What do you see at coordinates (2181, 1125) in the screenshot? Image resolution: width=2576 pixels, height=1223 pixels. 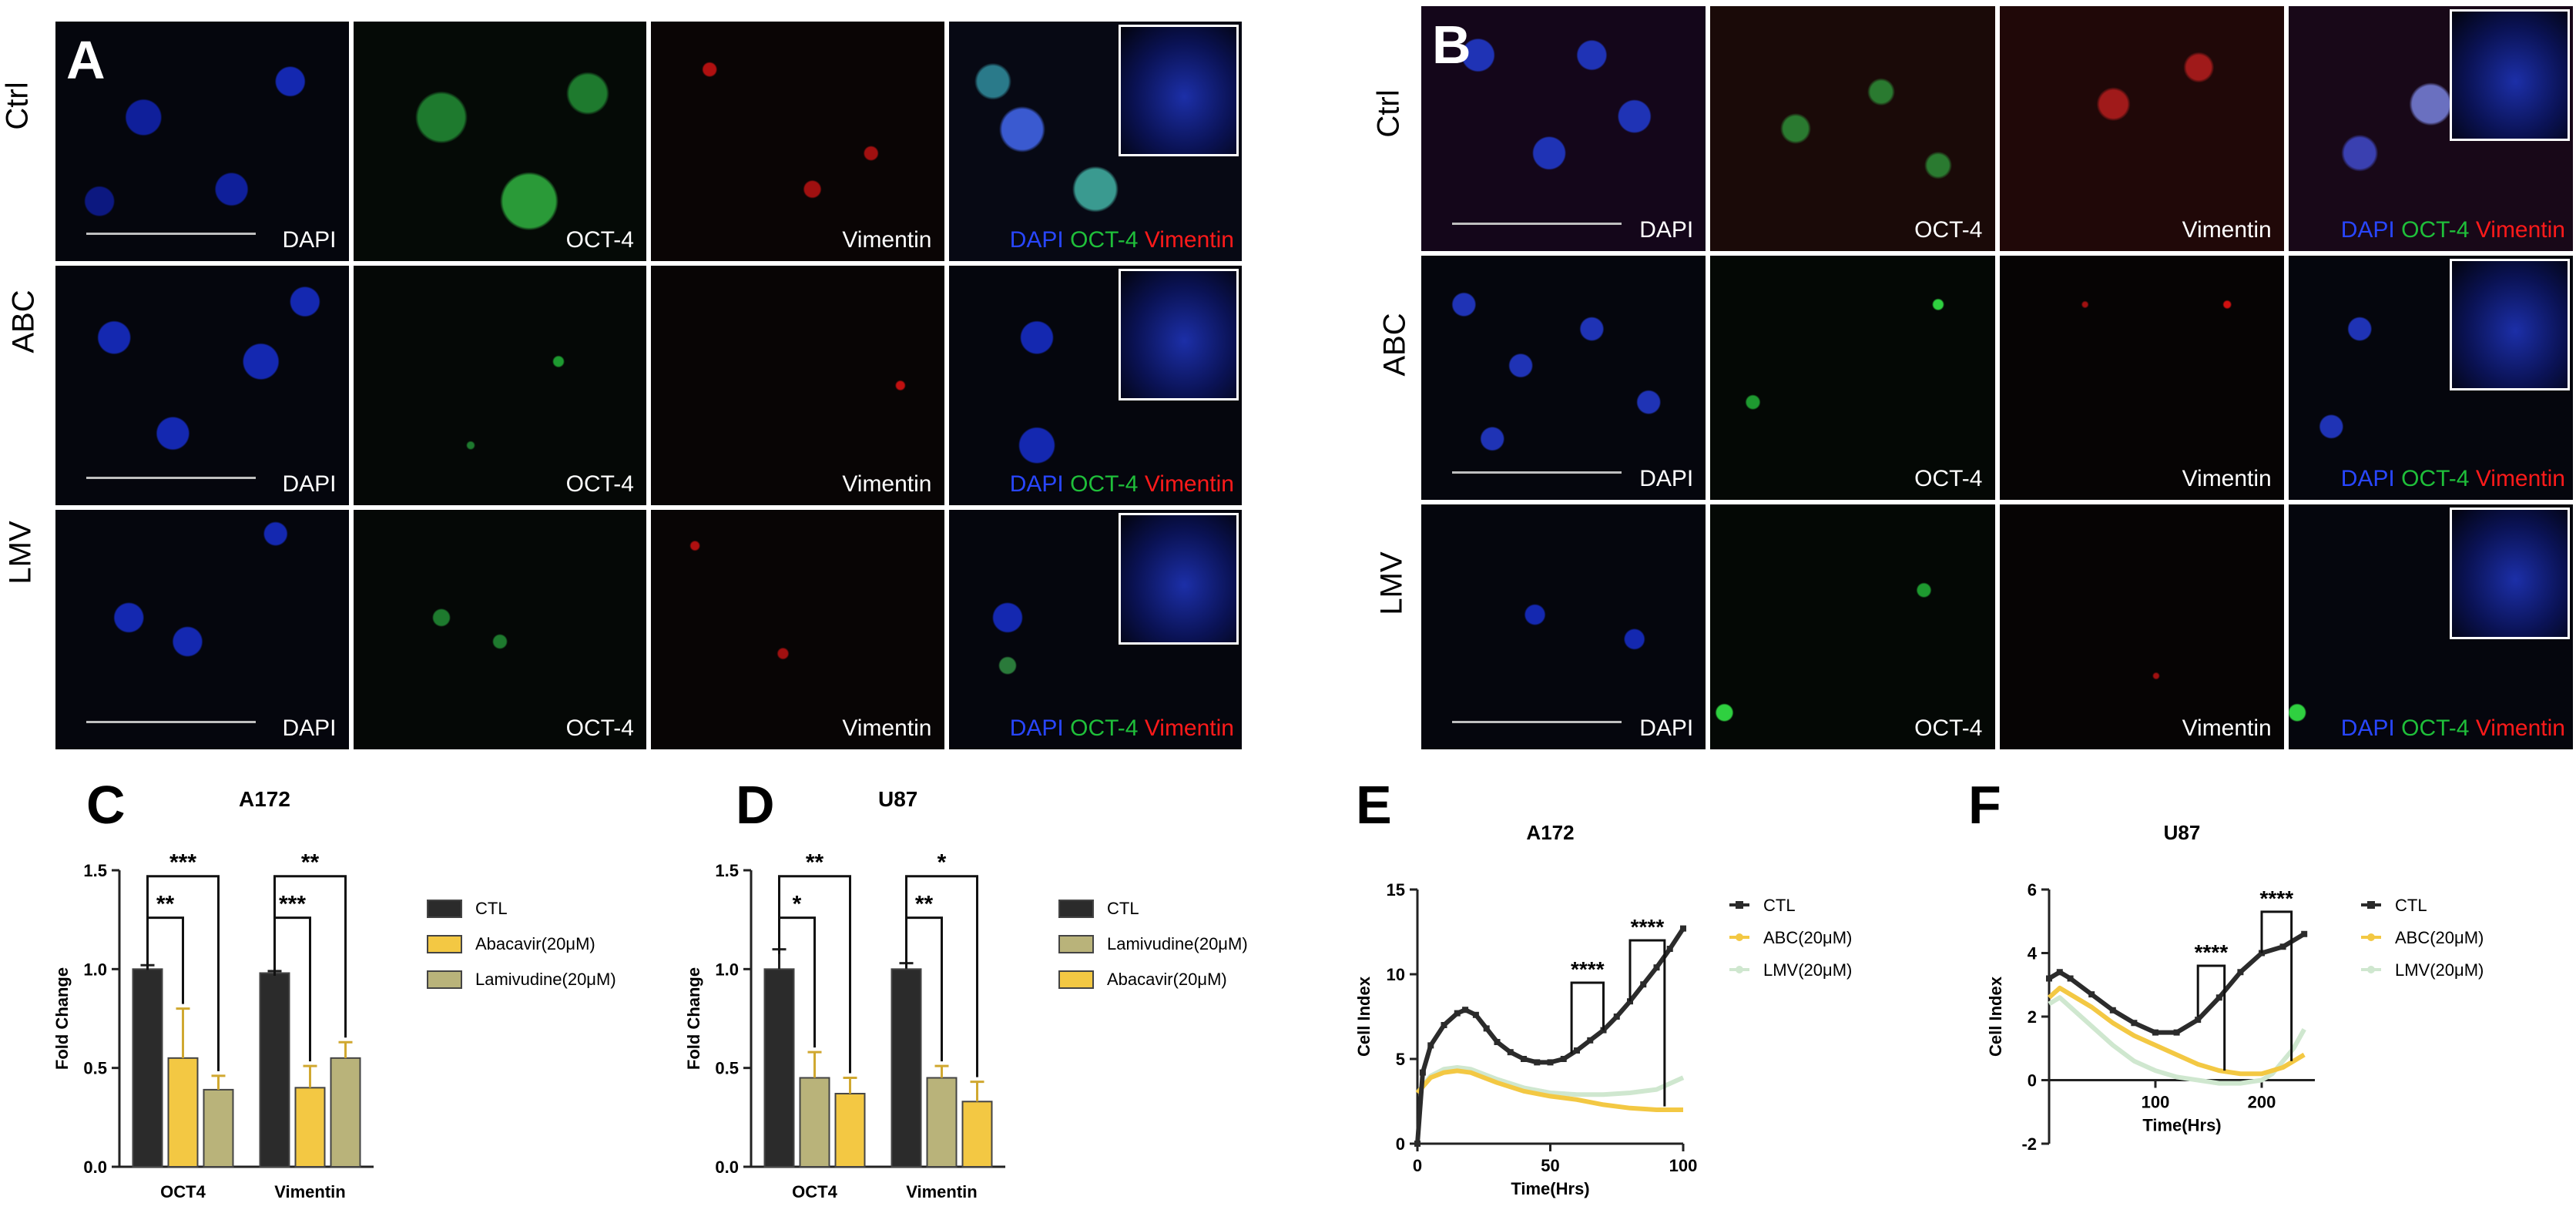 I see `x-axis-label: Time(Hrs)` at bounding box center [2181, 1125].